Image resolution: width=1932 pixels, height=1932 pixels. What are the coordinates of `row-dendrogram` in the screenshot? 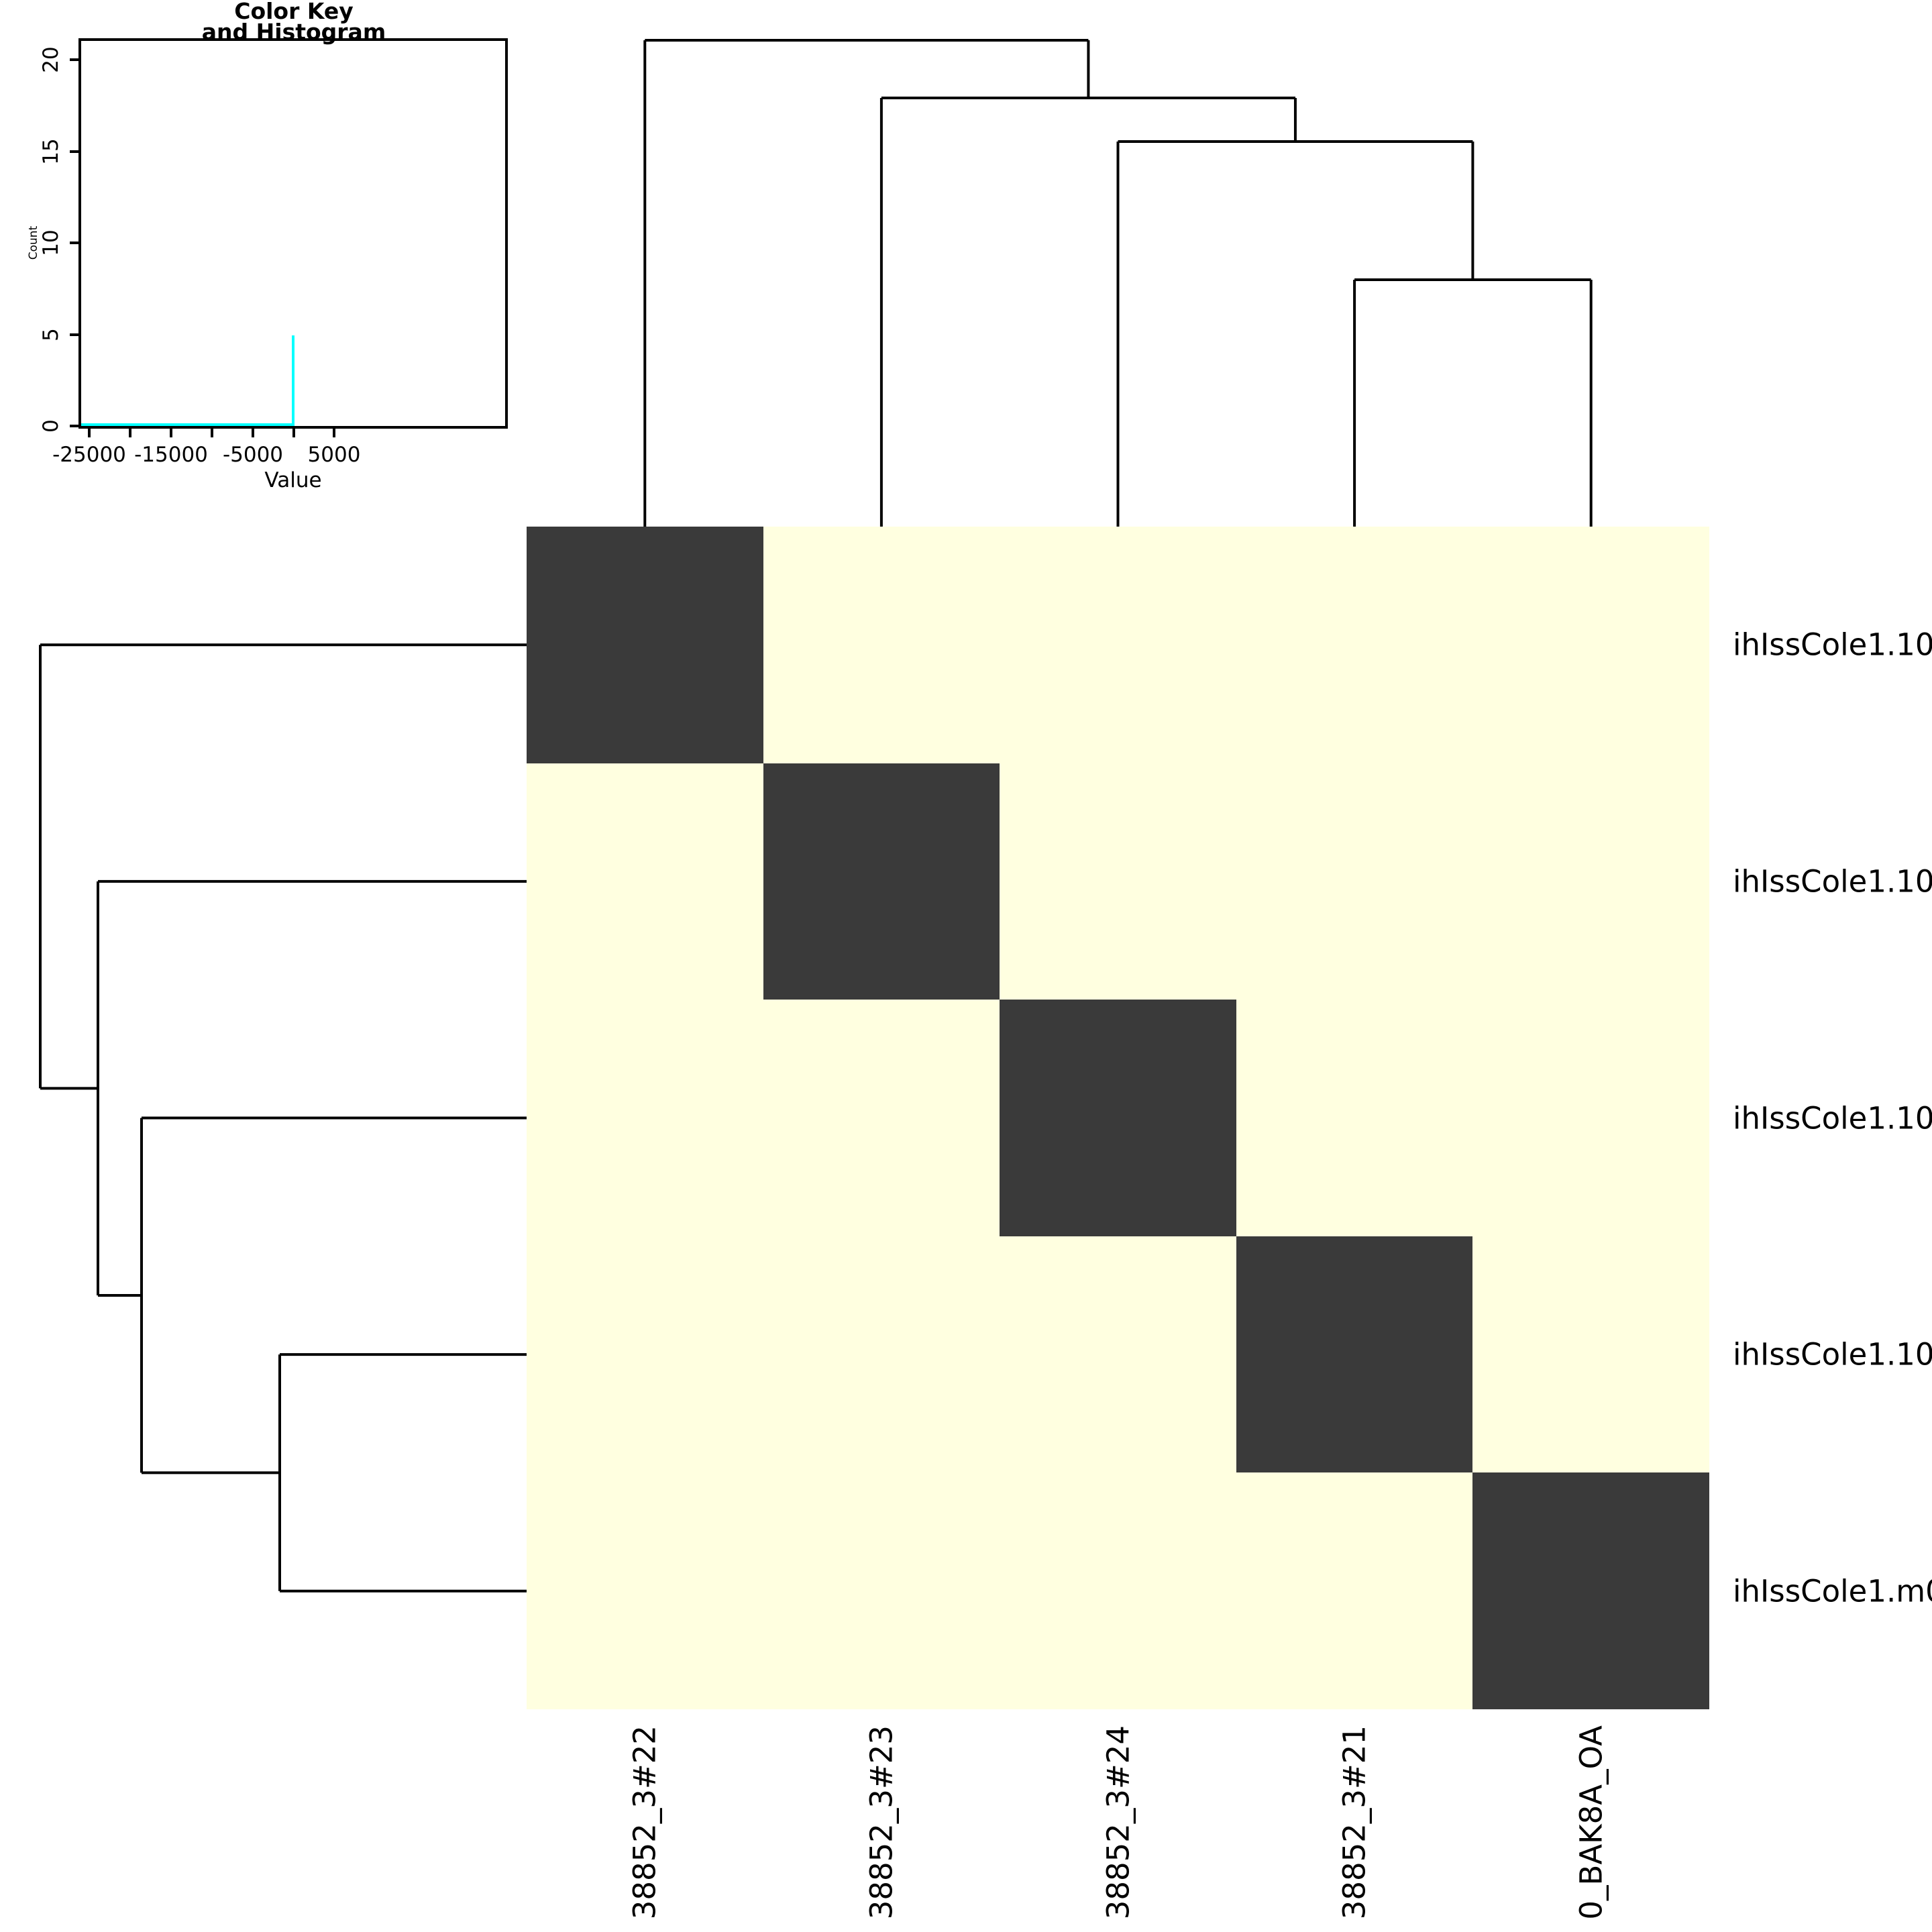 It's located at (283, 1118).